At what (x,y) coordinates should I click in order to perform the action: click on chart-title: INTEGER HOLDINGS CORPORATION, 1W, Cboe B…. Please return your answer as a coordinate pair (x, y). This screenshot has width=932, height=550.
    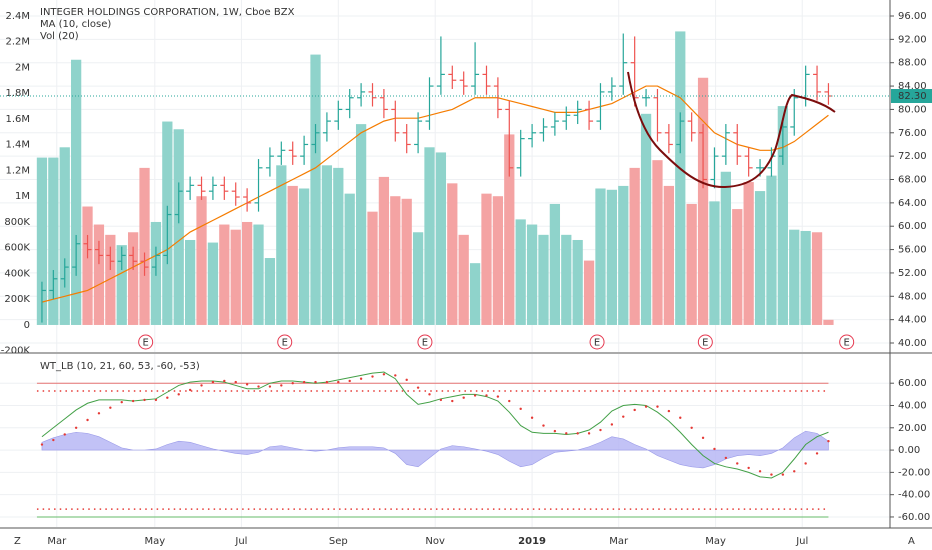
    Looking at the image, I should click on (167, 12).